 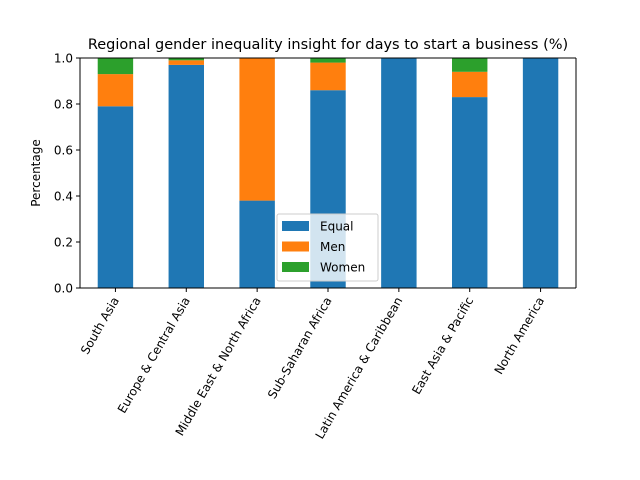 I want to click on legend-swatch-women, so click(x=295, y=267).